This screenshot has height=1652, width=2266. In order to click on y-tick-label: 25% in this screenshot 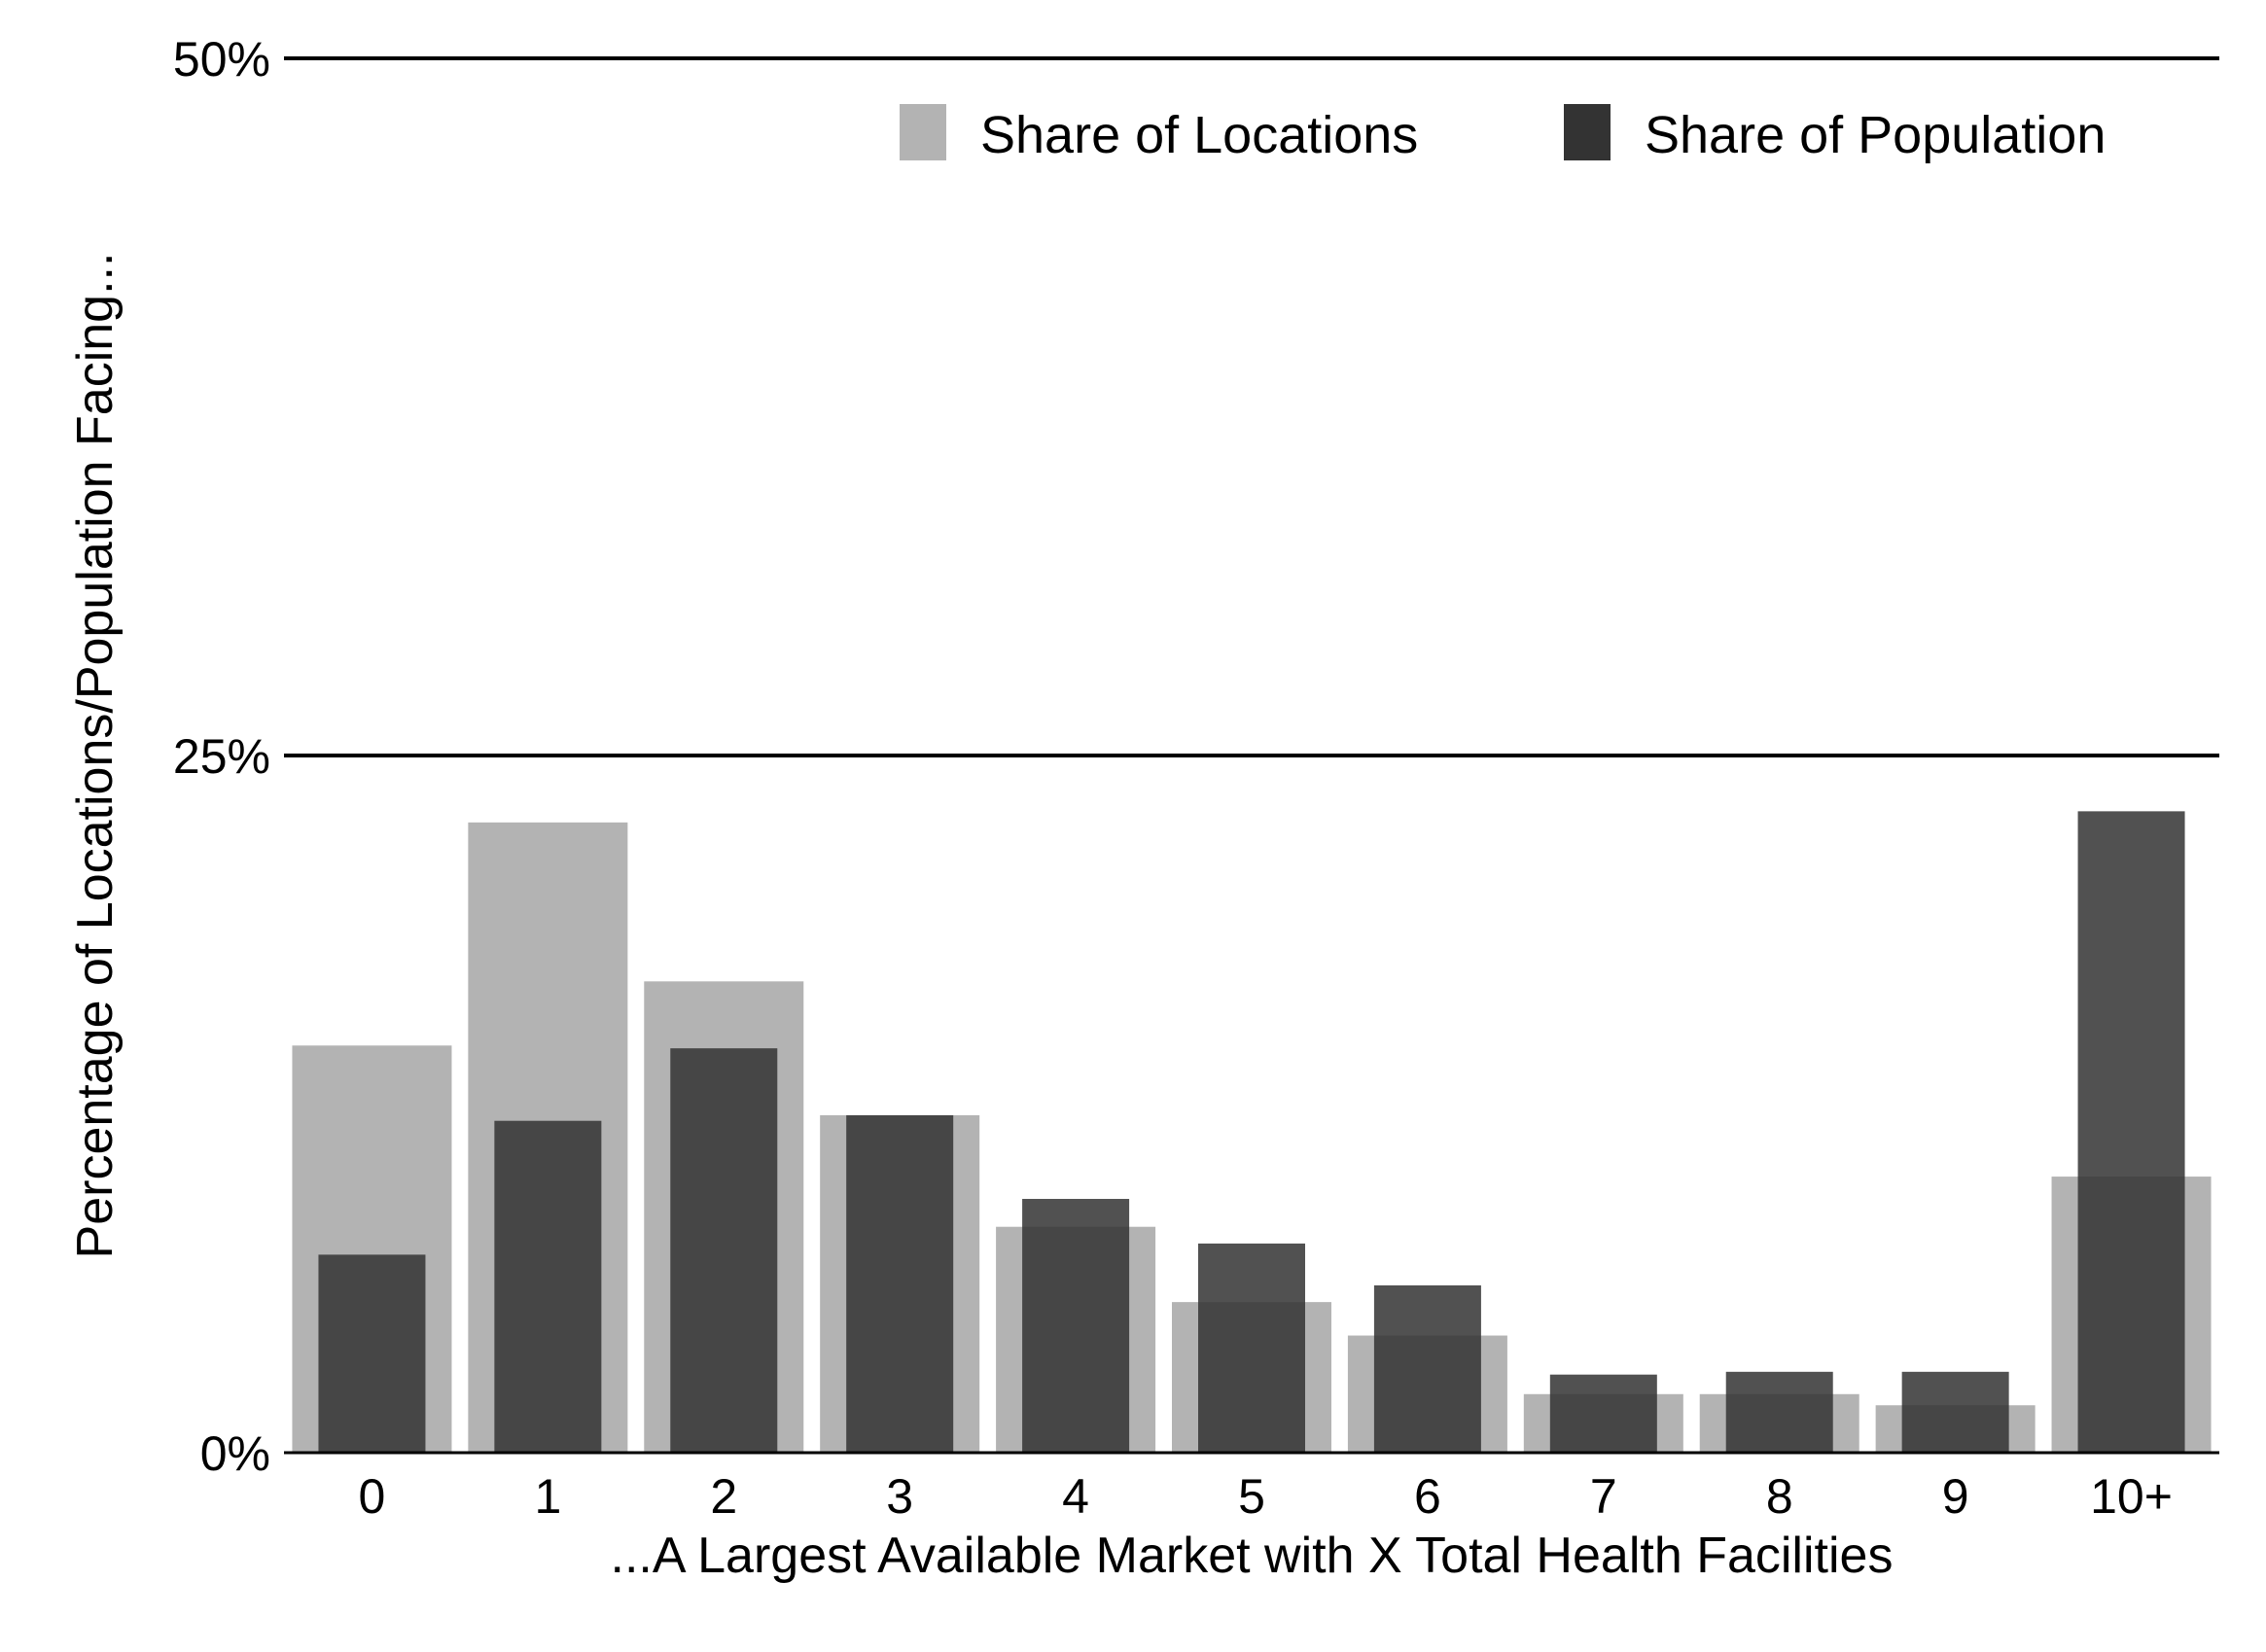, I will do `click(222, 756)`.